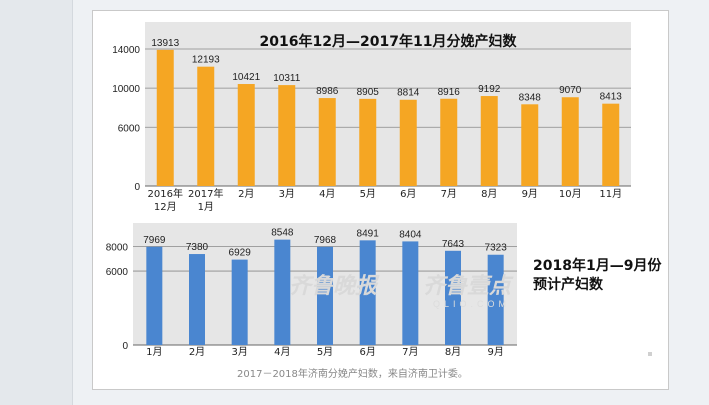 The height and width of the screenshot is (405, 709). I want to click on chart1-ytick-label: 14000, so click(126, 50).